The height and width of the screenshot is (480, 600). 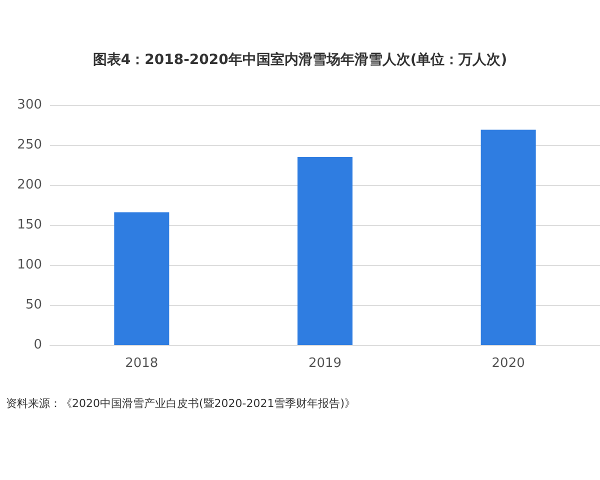 What do you see at coordinates (29, 105) in the screenshot?
I see `y-tick-label: 300` at bounding box center [29, 105].